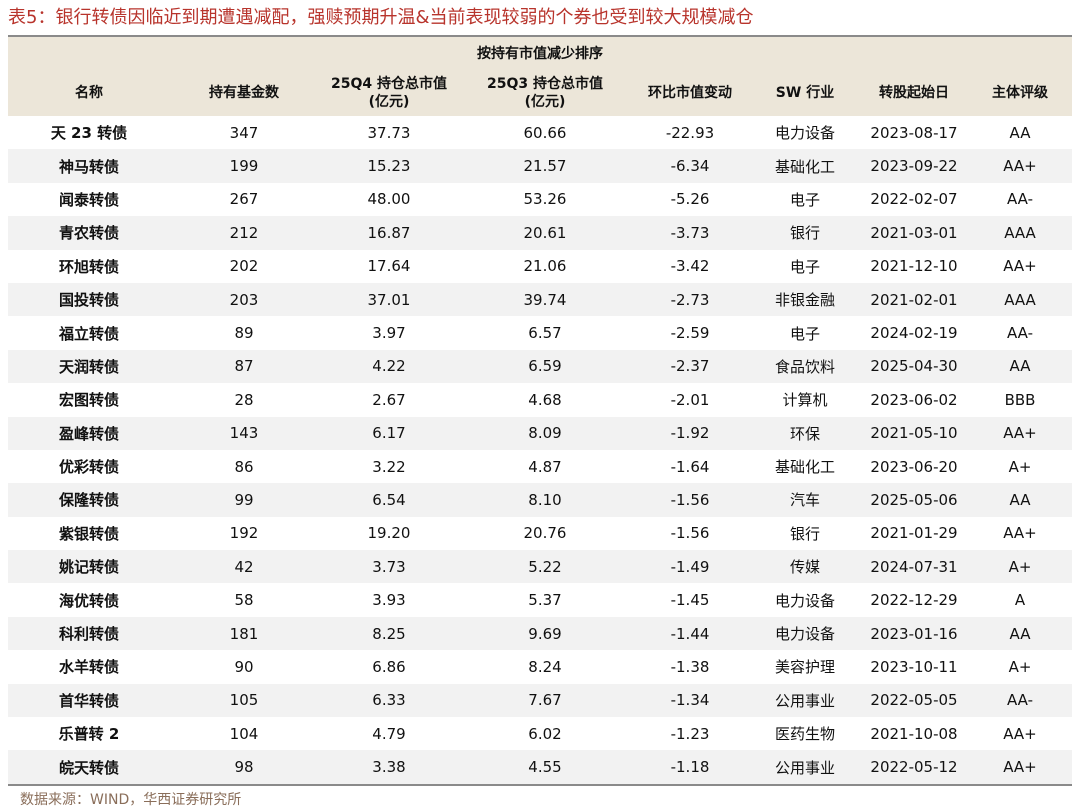 This screenshot has height=809, width=1080. What do you see at coordinates (805, 768) in the screenshot?
I see `table-cell: 公用事业` at bounding box center [805, 768].